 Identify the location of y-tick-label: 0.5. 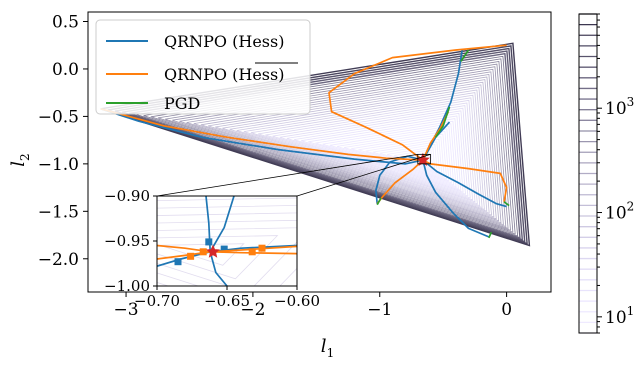
(65, 22).